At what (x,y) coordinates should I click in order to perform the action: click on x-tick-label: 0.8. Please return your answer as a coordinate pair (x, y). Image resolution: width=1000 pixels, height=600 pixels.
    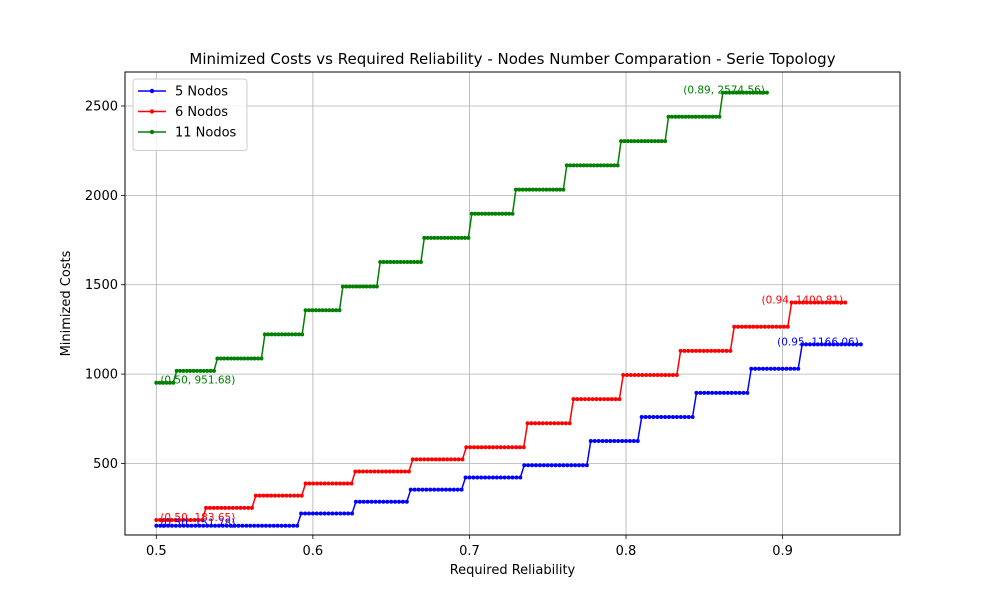
    Looking at the image, I should click on (626, 551).